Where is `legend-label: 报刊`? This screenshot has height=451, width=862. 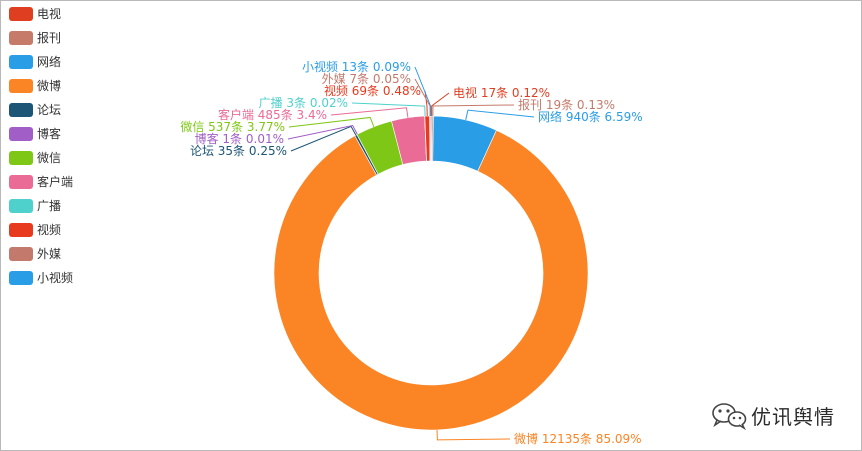
legend-label: 报刊 is located at coordinates (49, 38).